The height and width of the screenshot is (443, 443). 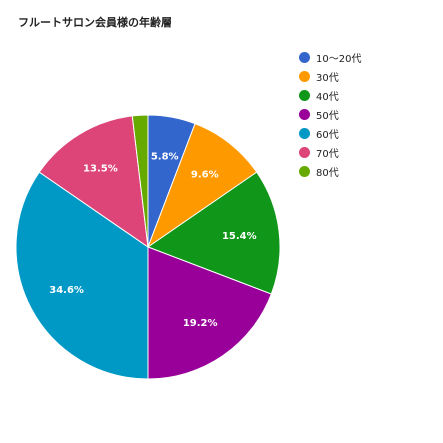 I want to click on legend-label-40s: 40代, so click(x=327, y=97).